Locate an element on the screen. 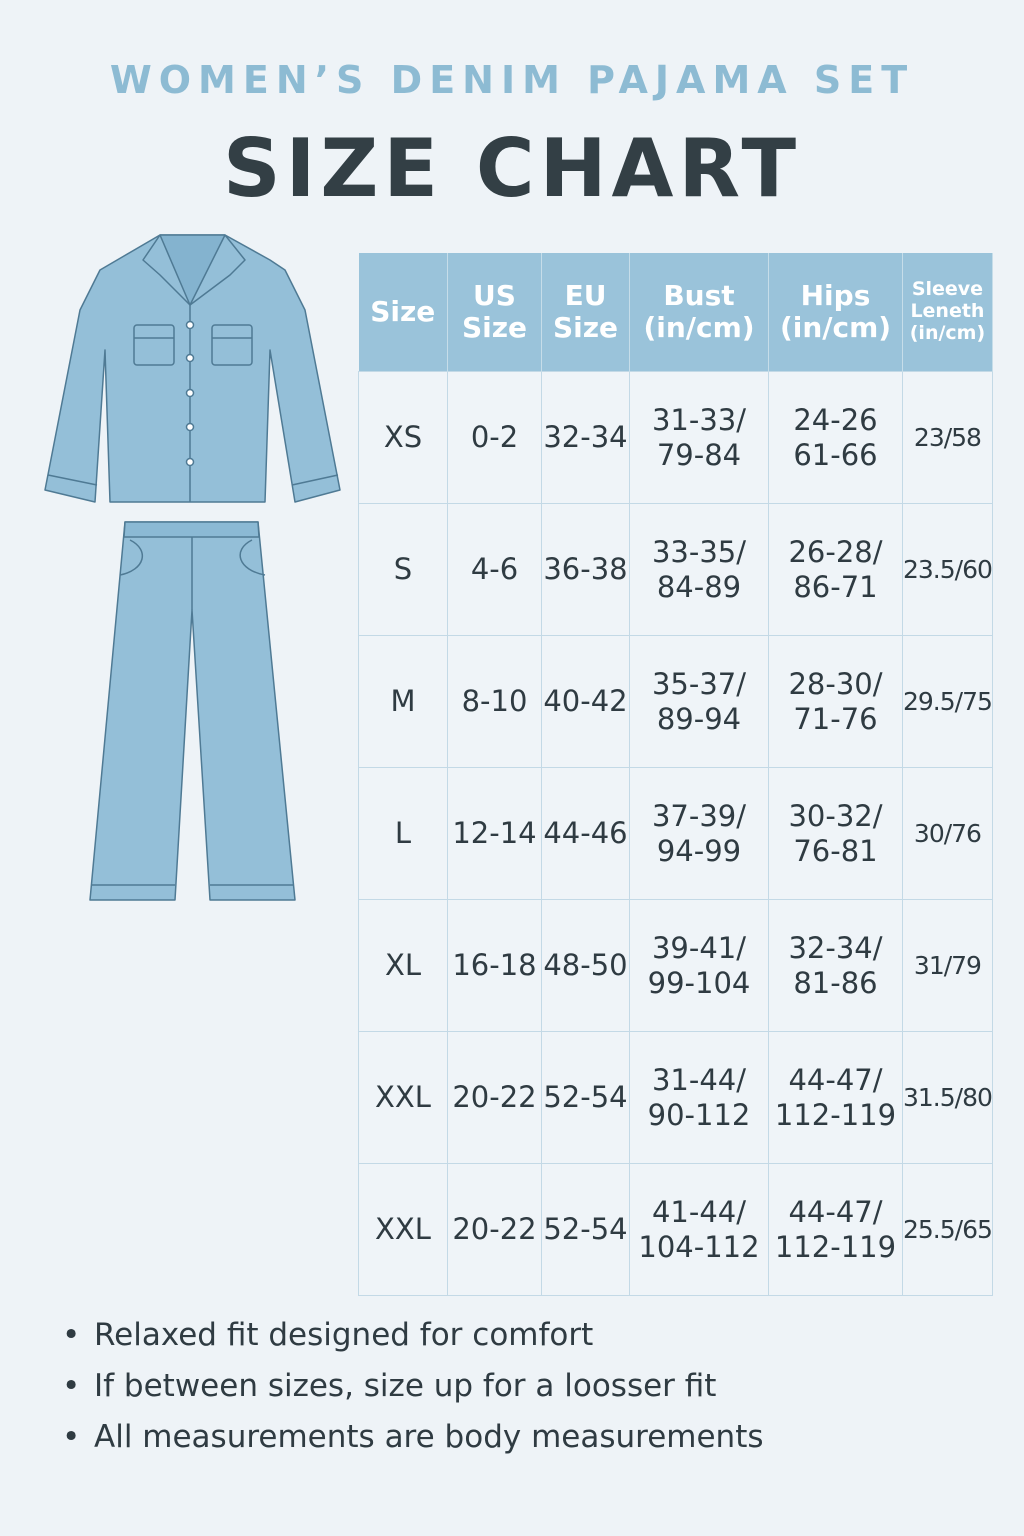 The height and width of the screenshot is (1536, 1024). cell-sleeve-length: 23.5/60 is located at coordinates (947, 569).